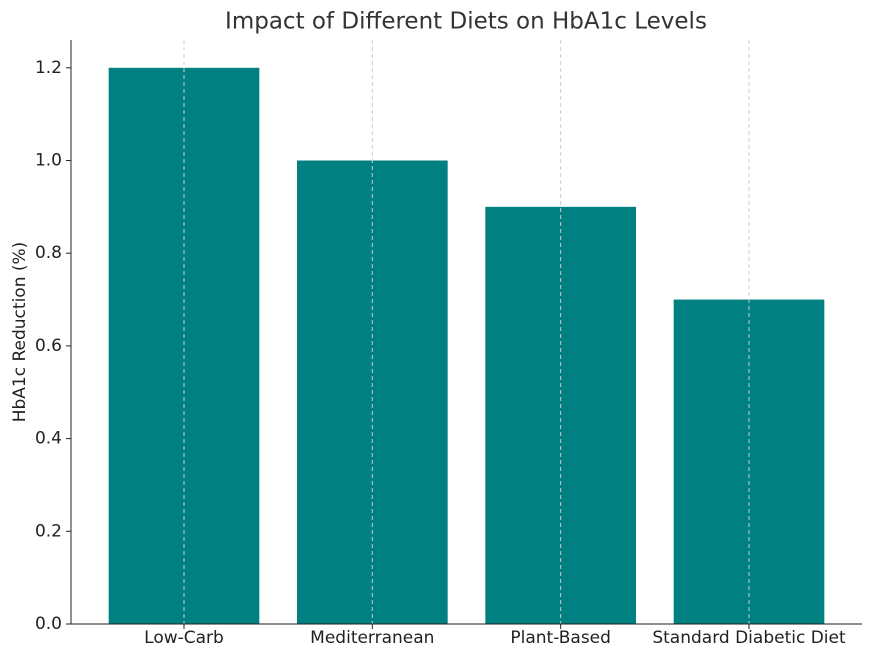 The image size is (874, 659). Describe the element at coordinates (20, 332) in the screenshot. I see `y-axis-label: HbA1c Reduction (%)` at that location.